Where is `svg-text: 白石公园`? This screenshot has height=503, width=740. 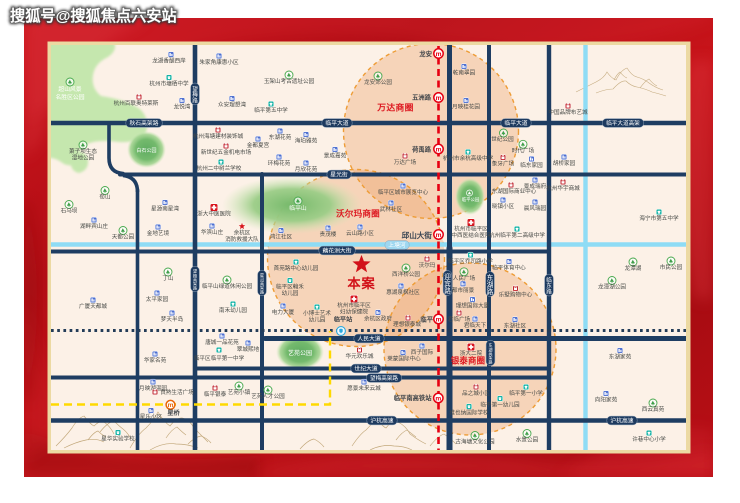
svg-text: 白石公园 is located at coordinates (146, 150).